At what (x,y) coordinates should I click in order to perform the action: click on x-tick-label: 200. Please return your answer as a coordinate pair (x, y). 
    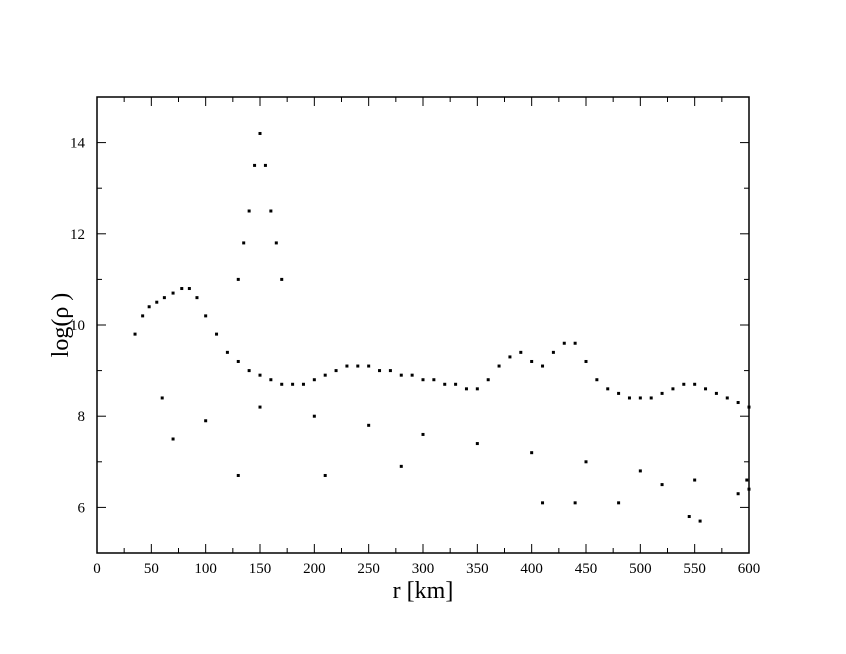
    Looking at the image, I should click on (314, 569).